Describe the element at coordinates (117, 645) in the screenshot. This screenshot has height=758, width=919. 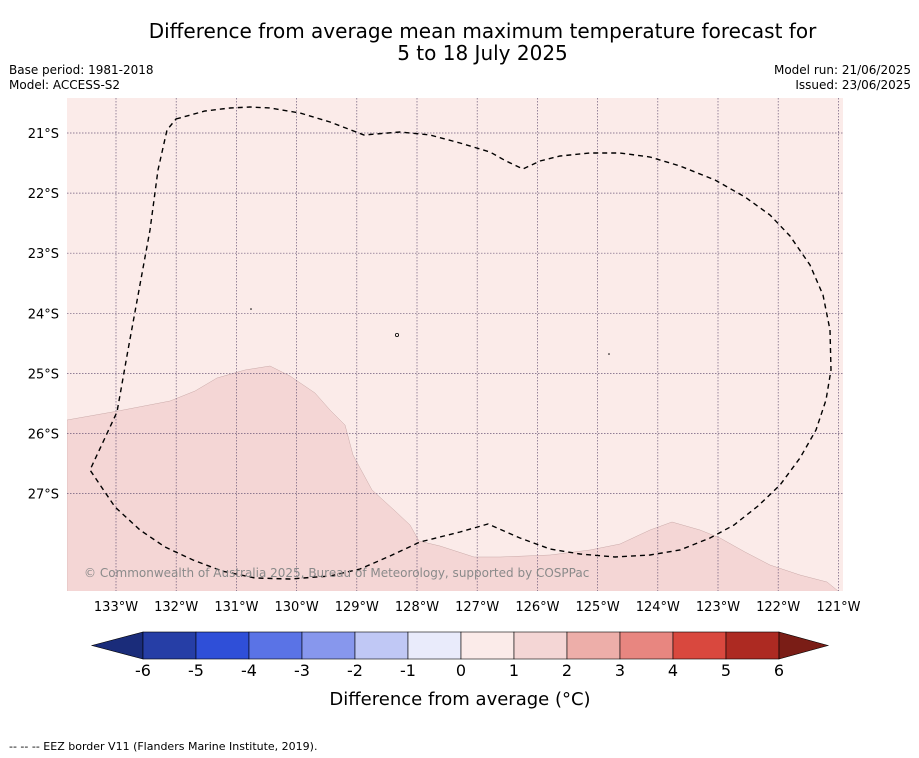
I see `colorbar-underflow-arrow` at that location.